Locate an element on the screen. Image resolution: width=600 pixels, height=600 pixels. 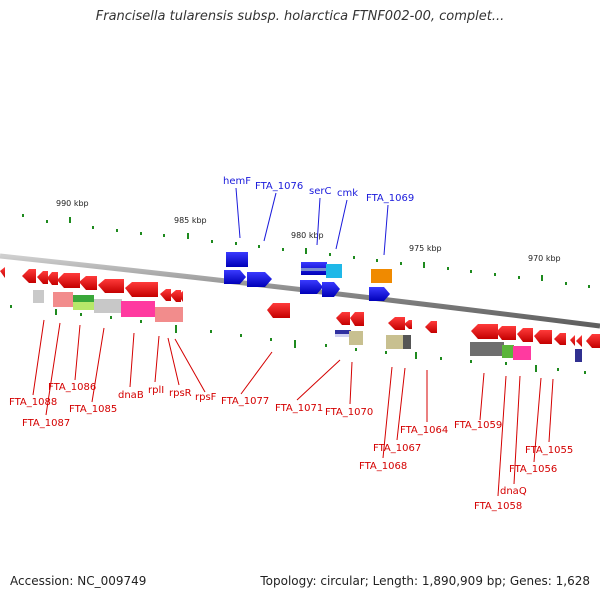
gene-label-rplI: rplI is located at coordinates (156, 390).